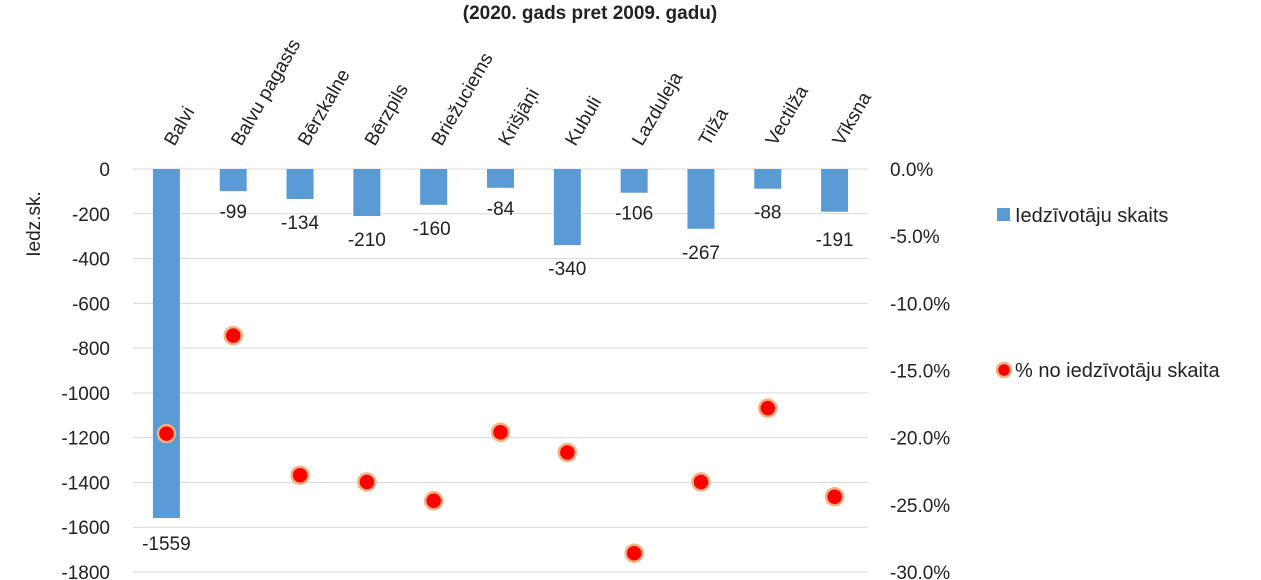  Describe the element at coordinates (432, 229) in the screenshot. I see `bar-data-label: -160` at that location.